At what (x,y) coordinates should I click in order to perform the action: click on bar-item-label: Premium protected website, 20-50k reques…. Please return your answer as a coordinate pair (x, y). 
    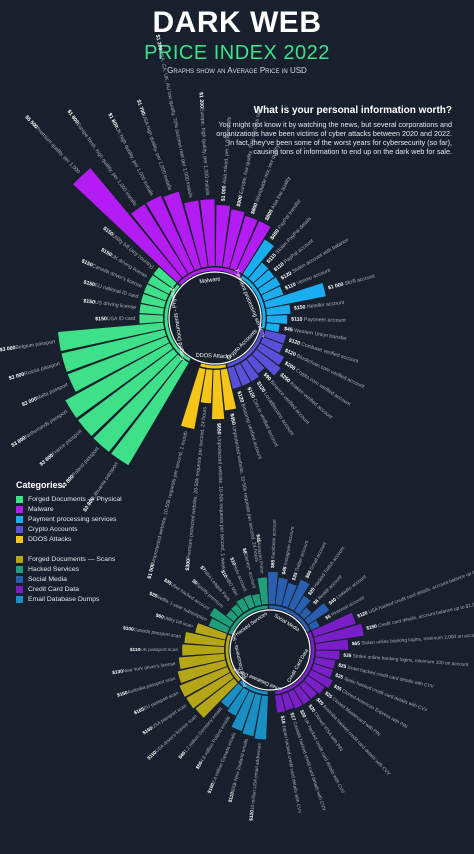
    Looking at the image, I should click on (197, 482).